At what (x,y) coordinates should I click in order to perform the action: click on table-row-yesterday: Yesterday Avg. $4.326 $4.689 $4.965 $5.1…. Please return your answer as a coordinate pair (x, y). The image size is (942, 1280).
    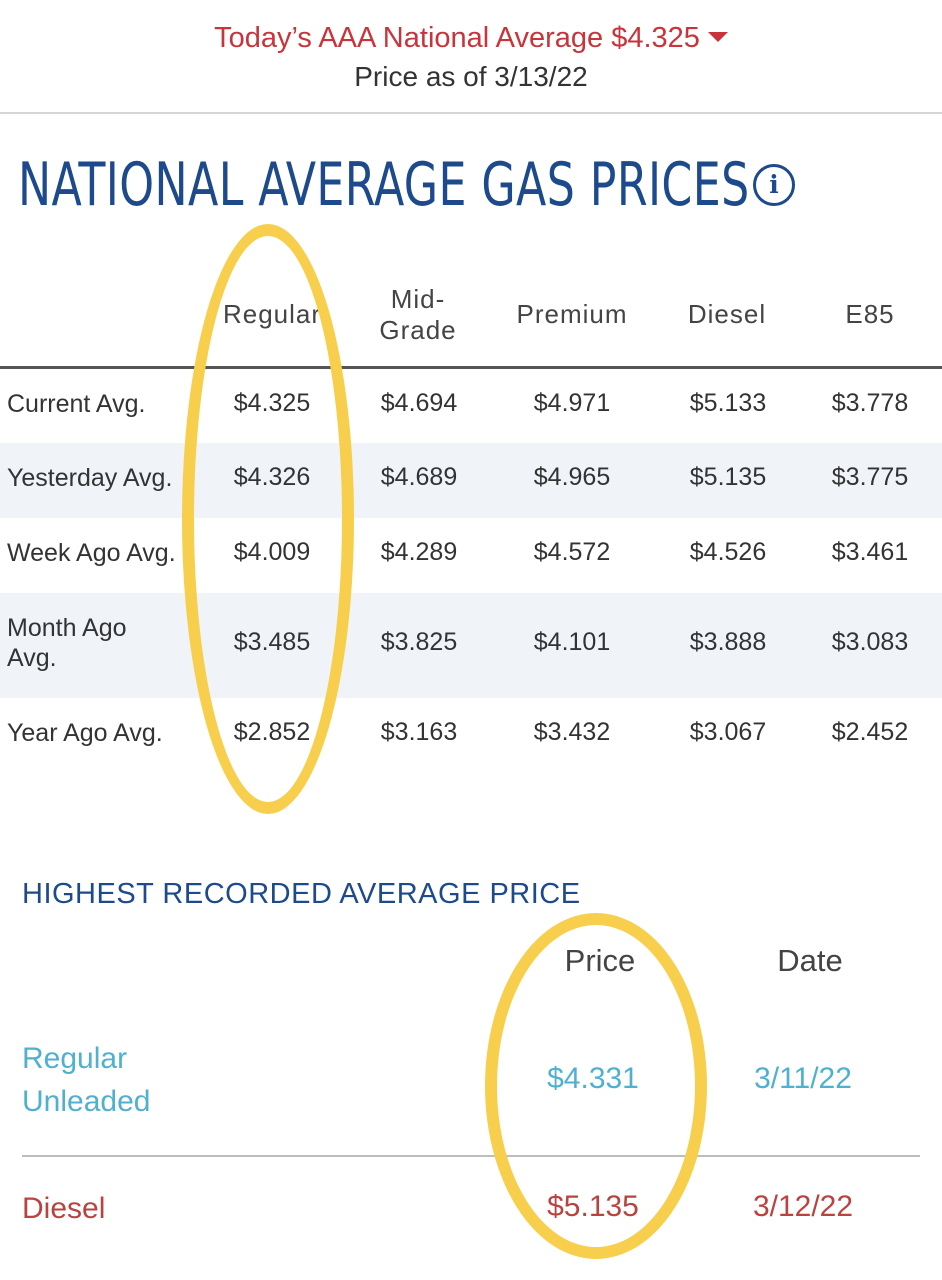
    Looking at the image, I should click on (471, 480).